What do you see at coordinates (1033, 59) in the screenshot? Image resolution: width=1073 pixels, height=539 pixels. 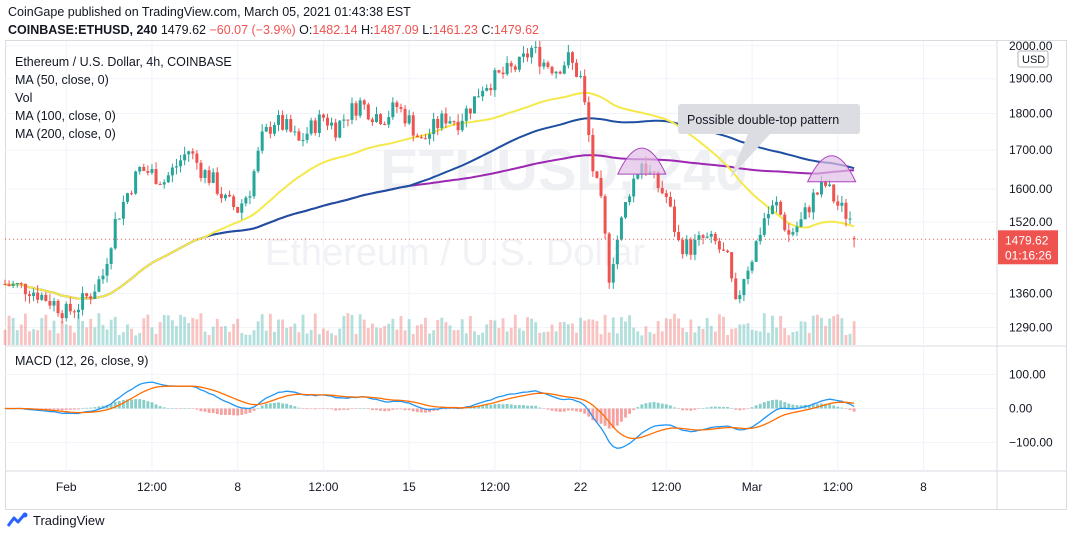 I see `currency-badge` at bounding box center [1033, 59].